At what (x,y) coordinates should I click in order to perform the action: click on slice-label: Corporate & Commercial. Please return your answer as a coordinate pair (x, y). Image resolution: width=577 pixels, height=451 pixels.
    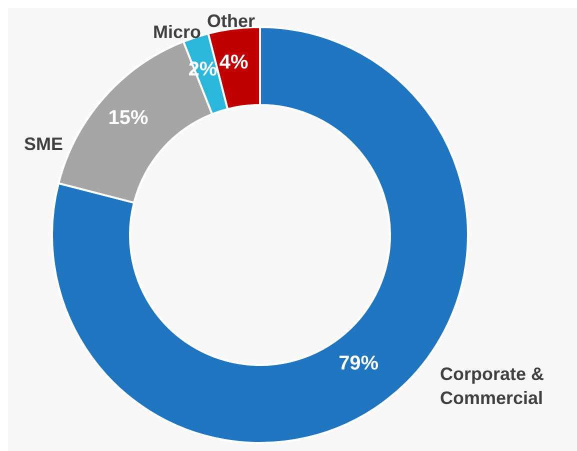
    Looking at the image, I should click on (492, 386).